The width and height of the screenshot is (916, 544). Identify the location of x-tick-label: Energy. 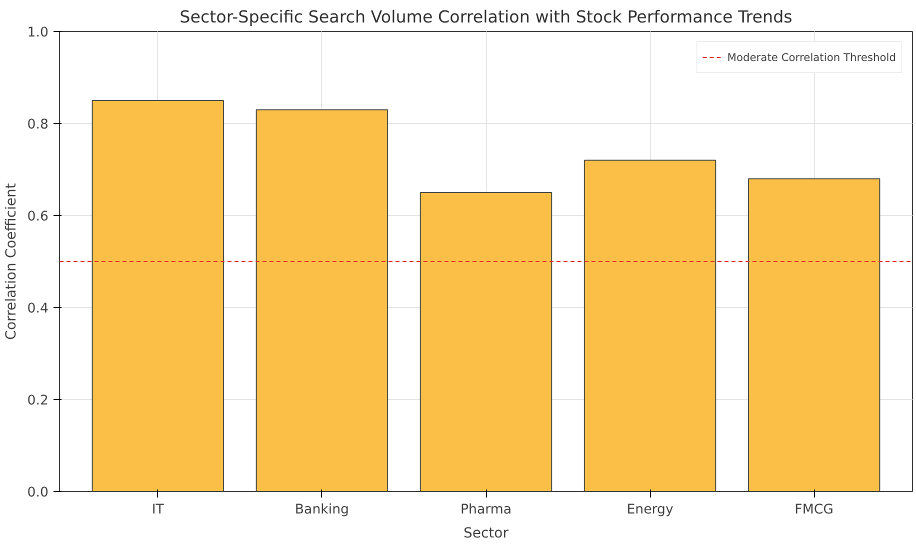
(650, 510).